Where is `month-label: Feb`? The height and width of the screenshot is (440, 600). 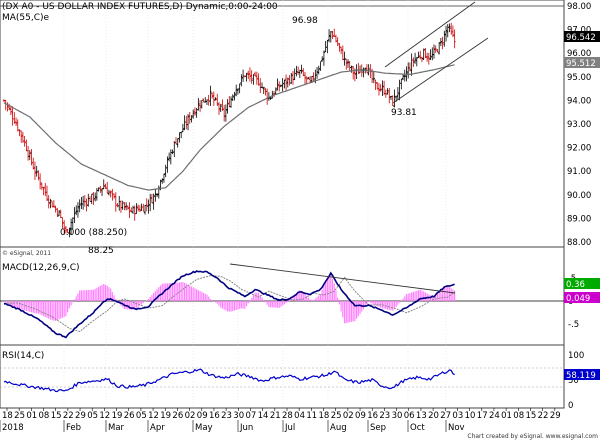
month-label: Feb is located at coordinates (73, 428).